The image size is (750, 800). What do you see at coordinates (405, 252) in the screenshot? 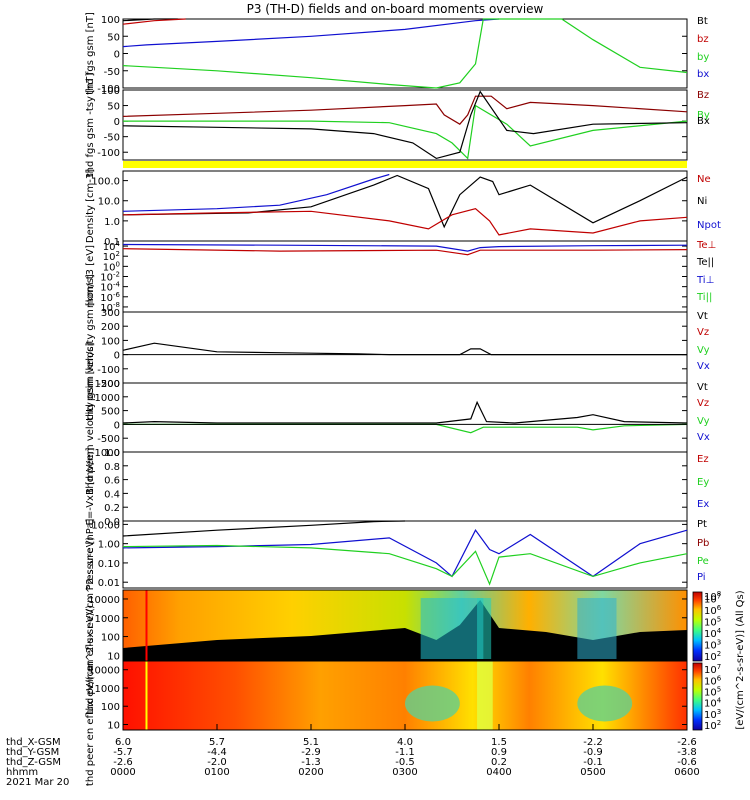
I see `series-te-` at bounding box center [405, 252].